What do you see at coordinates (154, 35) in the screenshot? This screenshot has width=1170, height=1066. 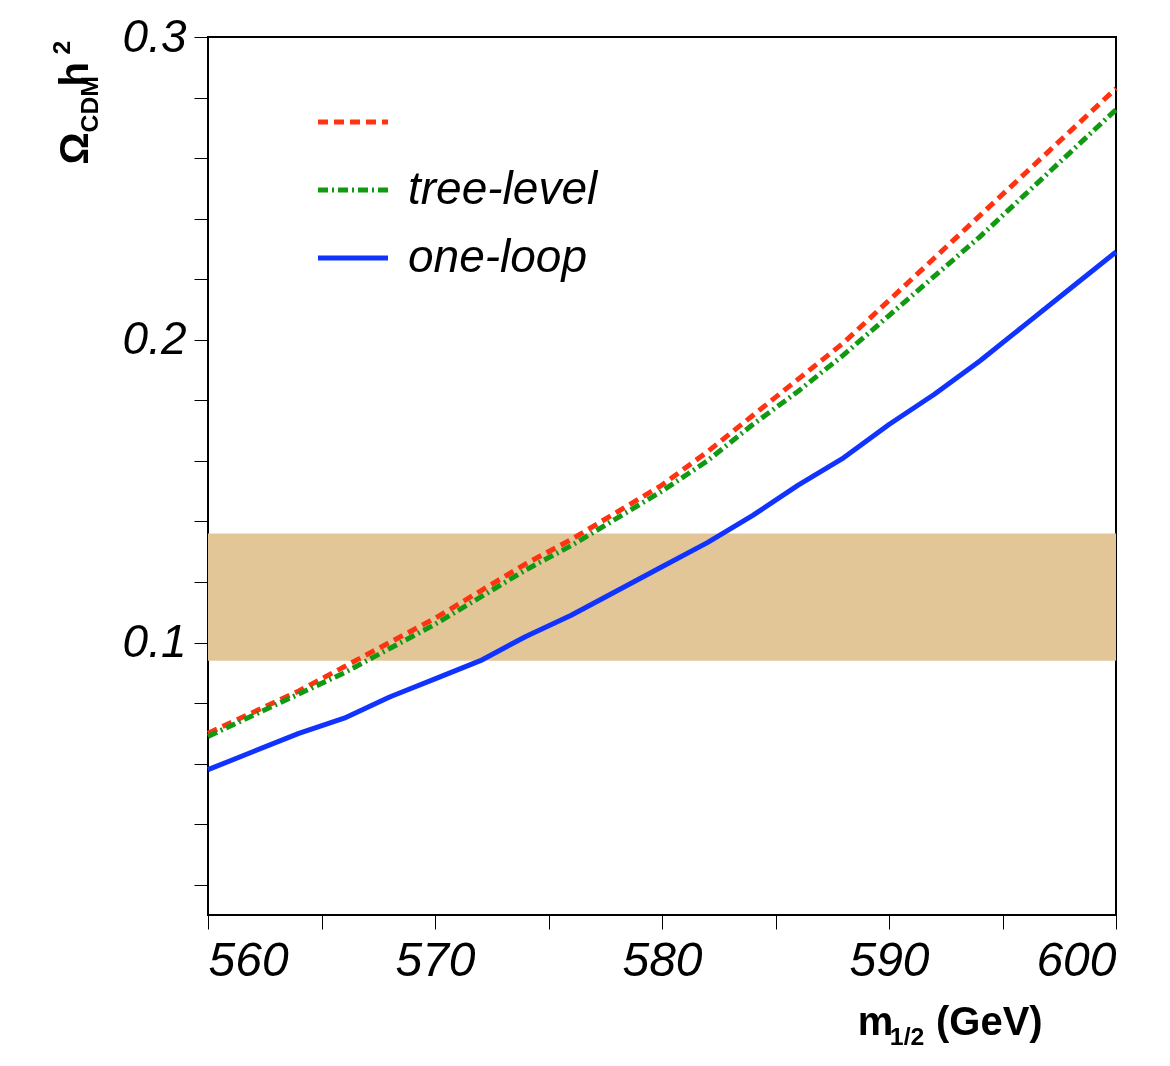 I see `y-tick-label: 0.3` at bounding box center [154, 35].